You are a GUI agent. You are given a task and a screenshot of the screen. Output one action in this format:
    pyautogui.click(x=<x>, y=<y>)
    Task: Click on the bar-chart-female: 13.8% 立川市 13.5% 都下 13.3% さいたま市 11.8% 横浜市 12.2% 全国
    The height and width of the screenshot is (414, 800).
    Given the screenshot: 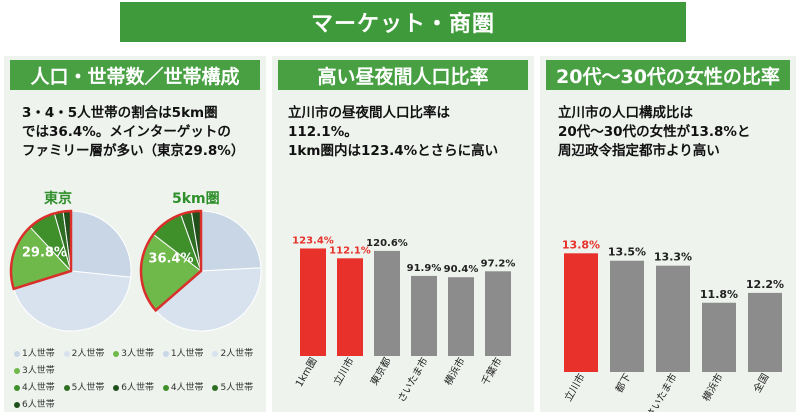 What is the action you would take?
    pyautogui.click(x=672, y=325)
    